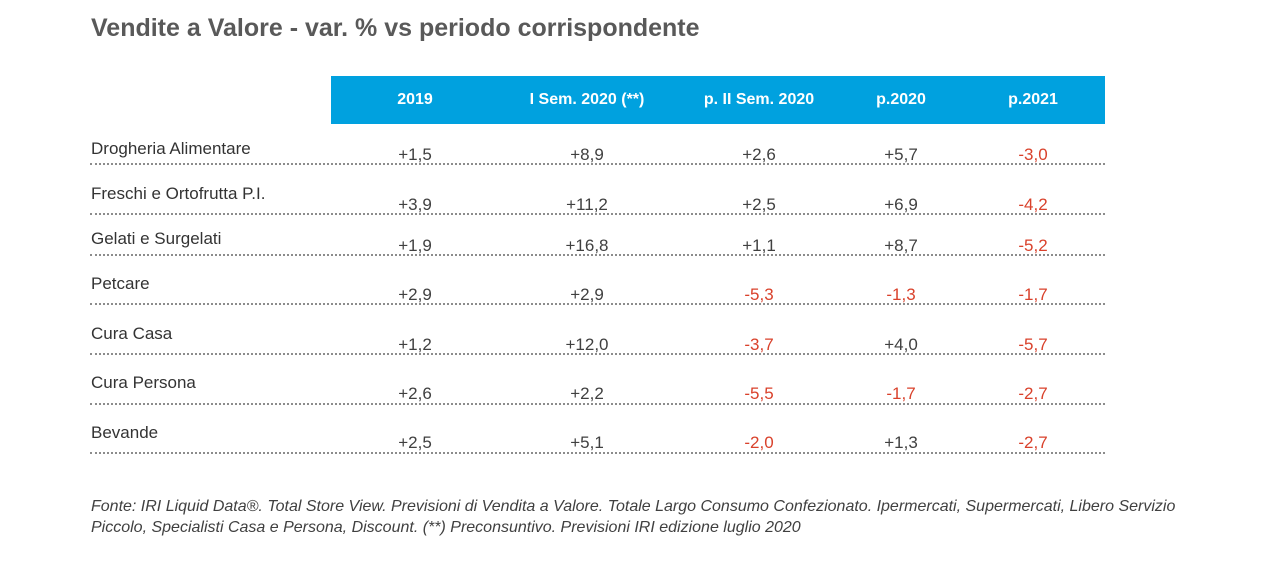 The image size is (1272, 567). I want to click on row-label: Gelati e Surgelati, so click(156, 238).